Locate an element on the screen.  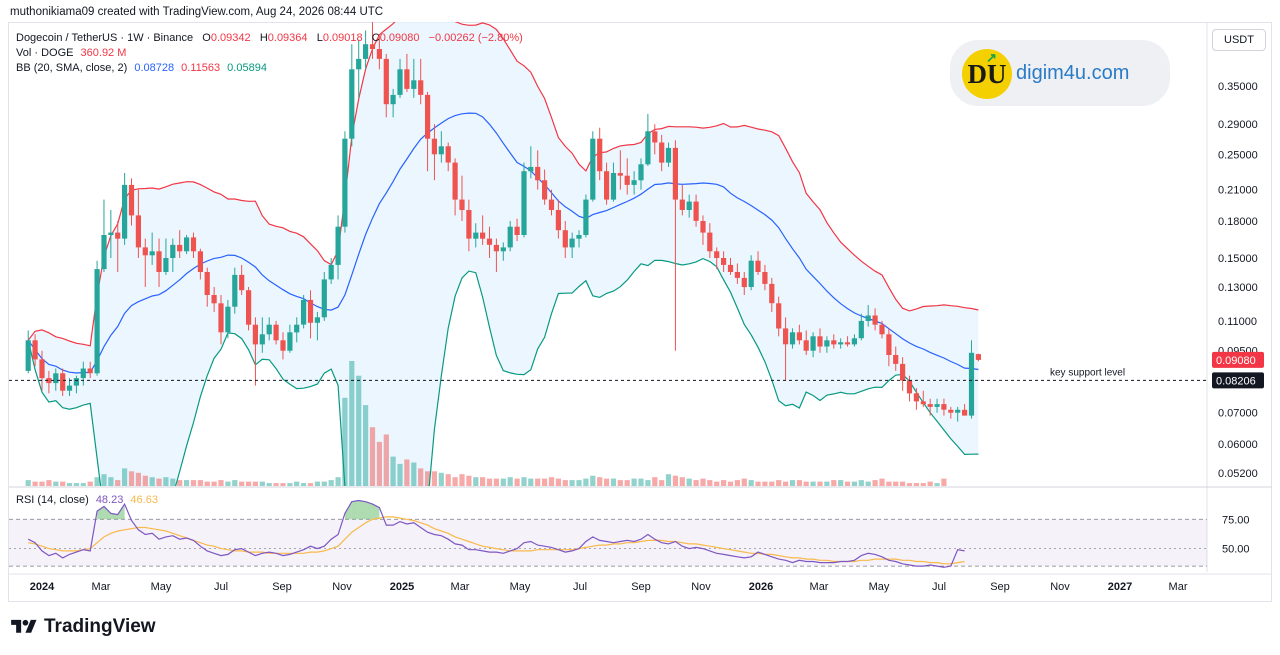
price-tick-label: 0.18000 is located at coordinates (1238, 222).